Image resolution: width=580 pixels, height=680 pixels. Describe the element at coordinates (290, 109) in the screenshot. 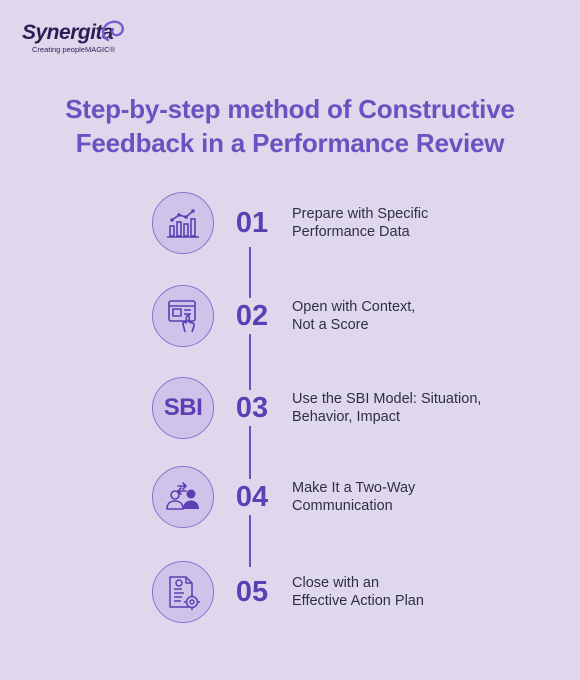

I see `title-line-1: Step-by-step method of Constructive` at that location.